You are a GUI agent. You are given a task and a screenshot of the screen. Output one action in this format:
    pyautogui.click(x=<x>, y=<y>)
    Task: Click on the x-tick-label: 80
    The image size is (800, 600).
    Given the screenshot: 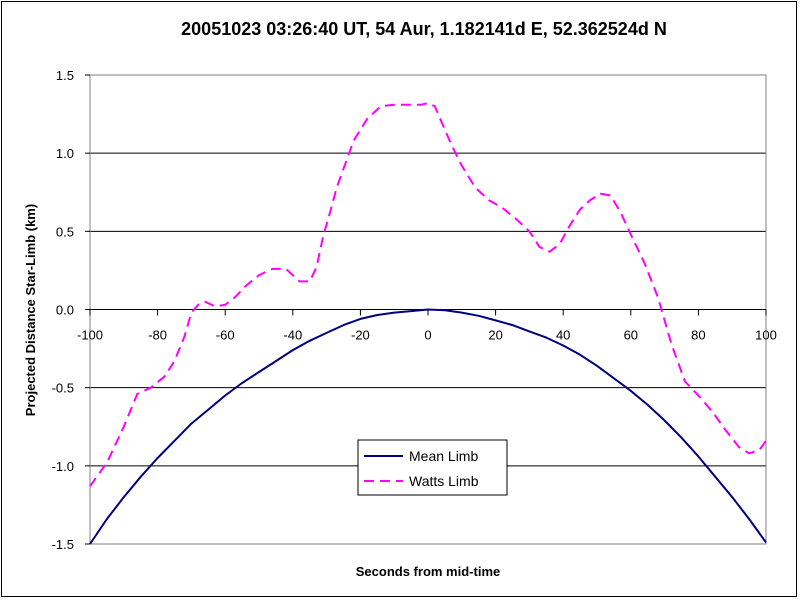 What is the action you would take?
    pyautogui.click(x=698, y=335)
    